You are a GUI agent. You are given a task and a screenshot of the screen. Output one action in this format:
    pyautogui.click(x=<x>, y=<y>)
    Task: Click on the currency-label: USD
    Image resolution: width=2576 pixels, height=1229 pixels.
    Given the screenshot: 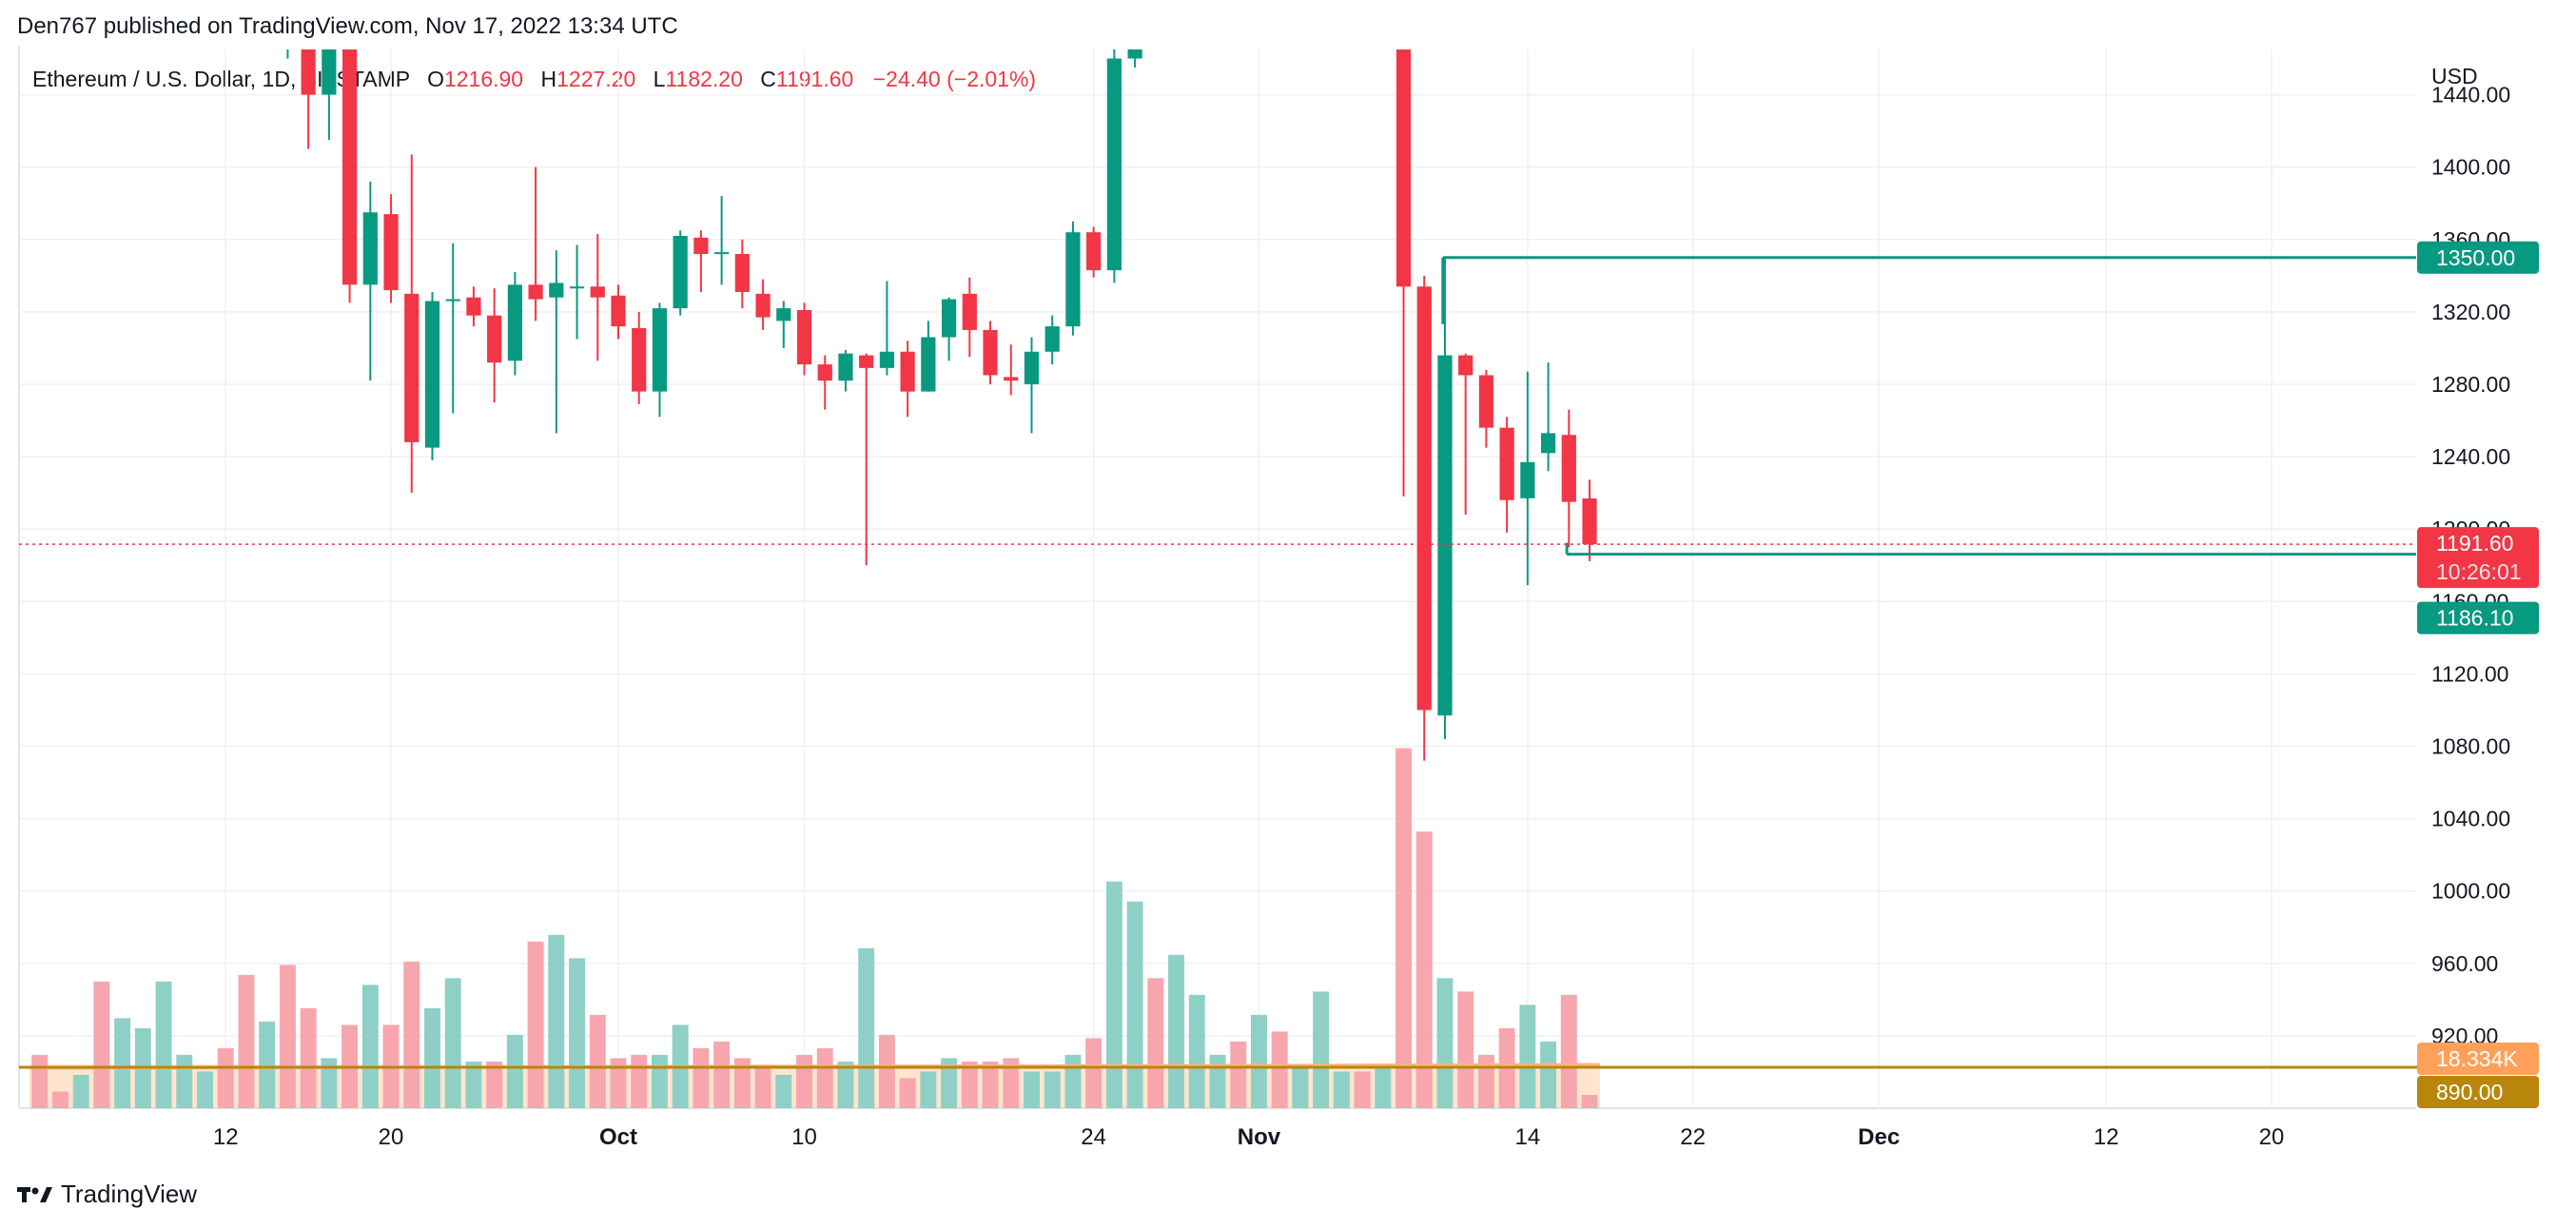 What is the action you would take?
    pyautogui.click(x=2455, y=76)
    